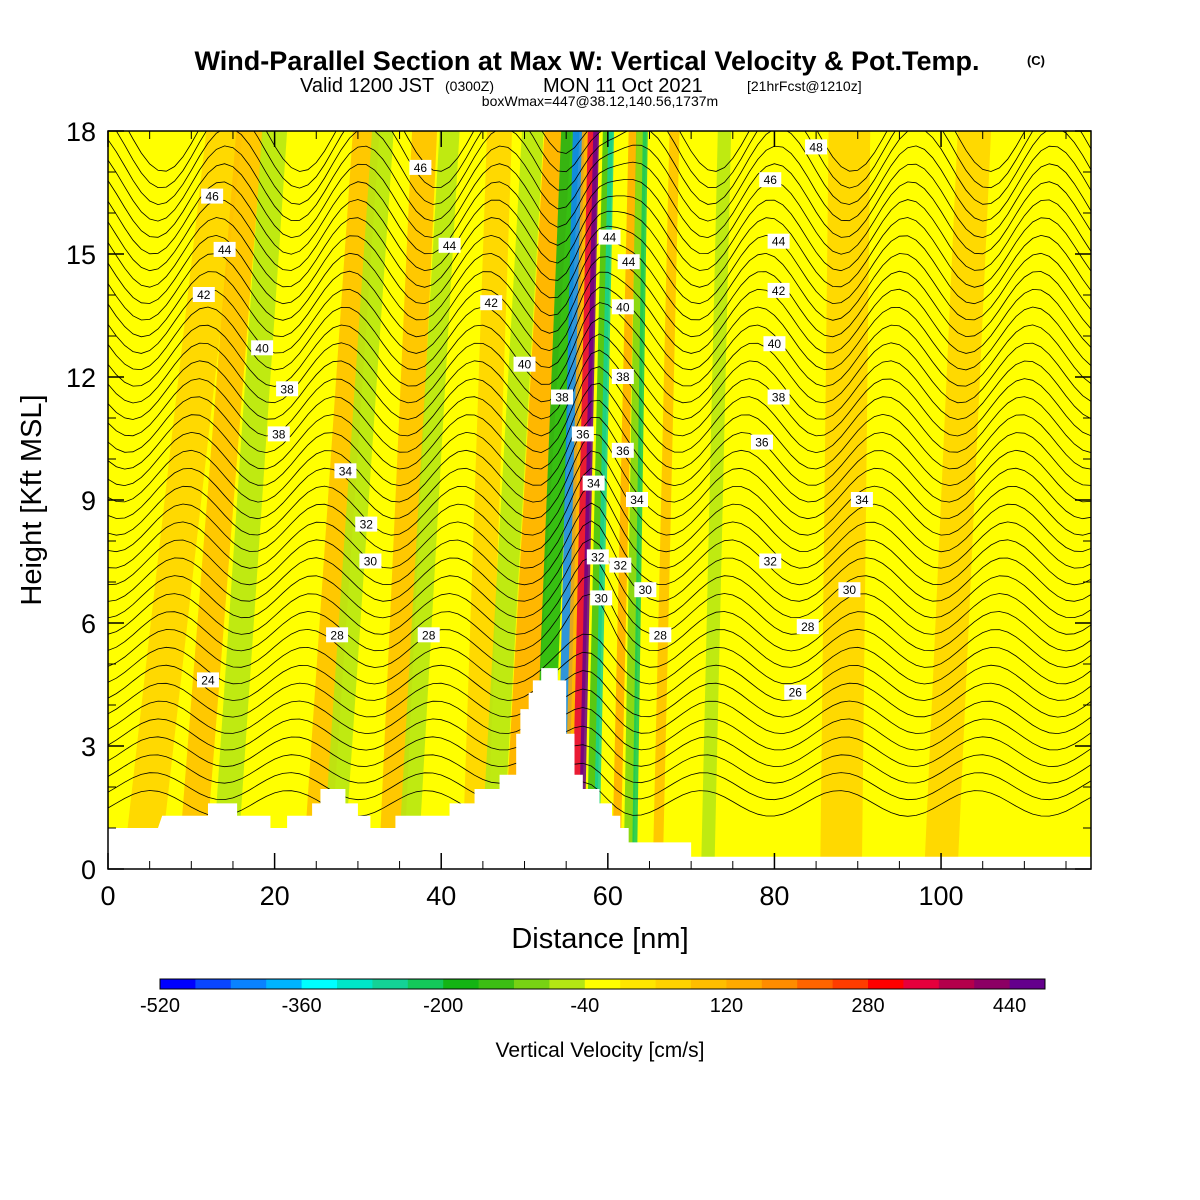 The image size is (1200, 1200). I want to click on x-tick-label: 80, so click(774, 896).